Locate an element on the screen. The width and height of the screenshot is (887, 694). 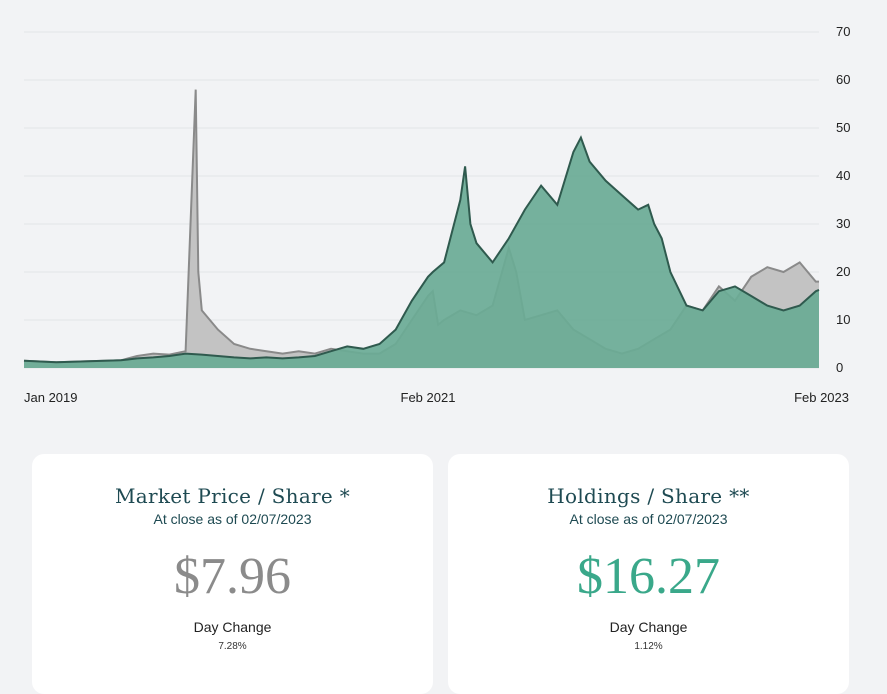
y-tick-label: 70 is located at coordinates (843, 31).